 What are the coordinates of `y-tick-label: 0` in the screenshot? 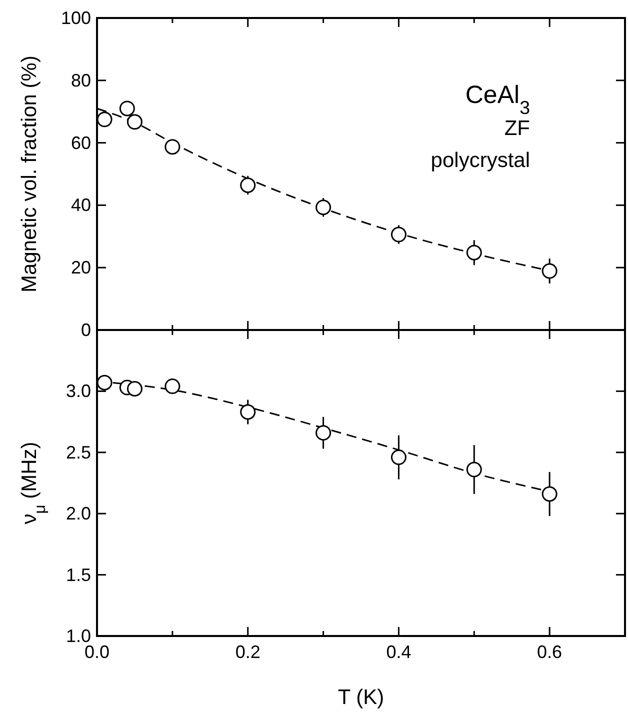 It's located at (85, 330).